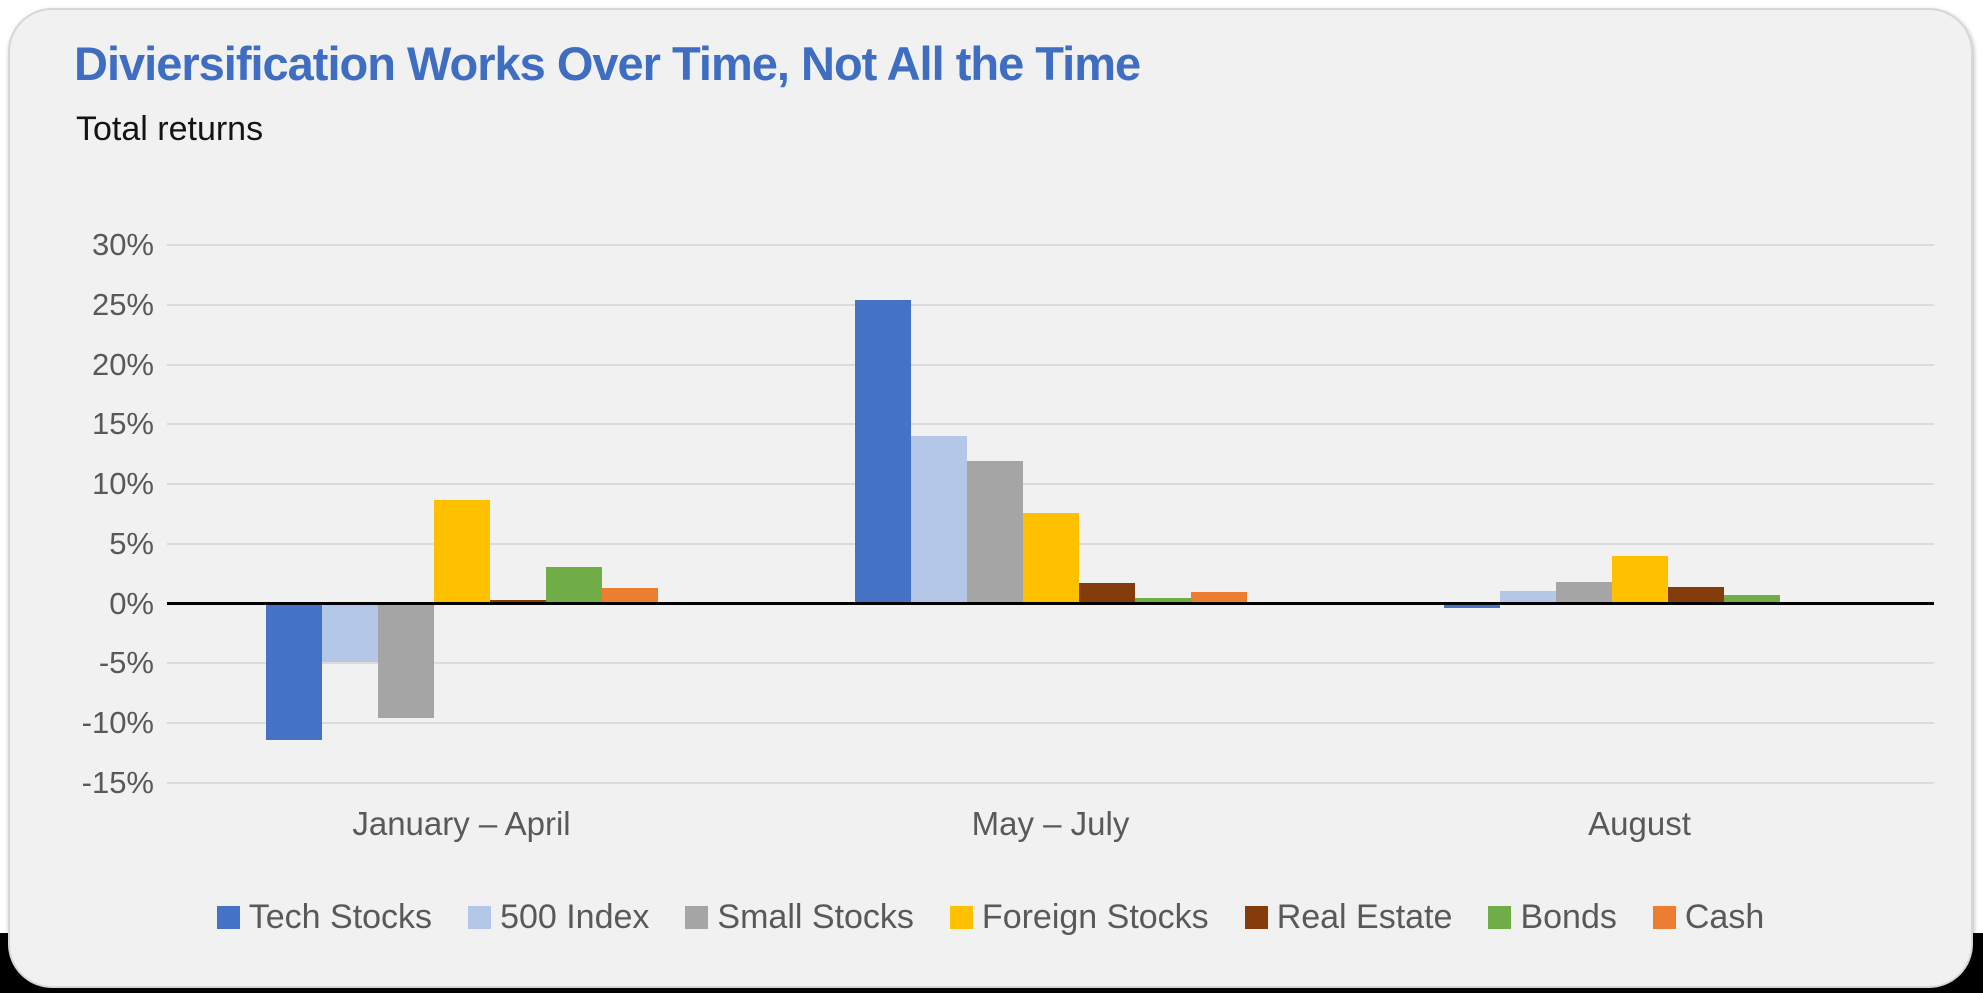 The width and height of the screenshot is (1983, 993). I want to click on legend-label: Bonds, so click(1568, 917).